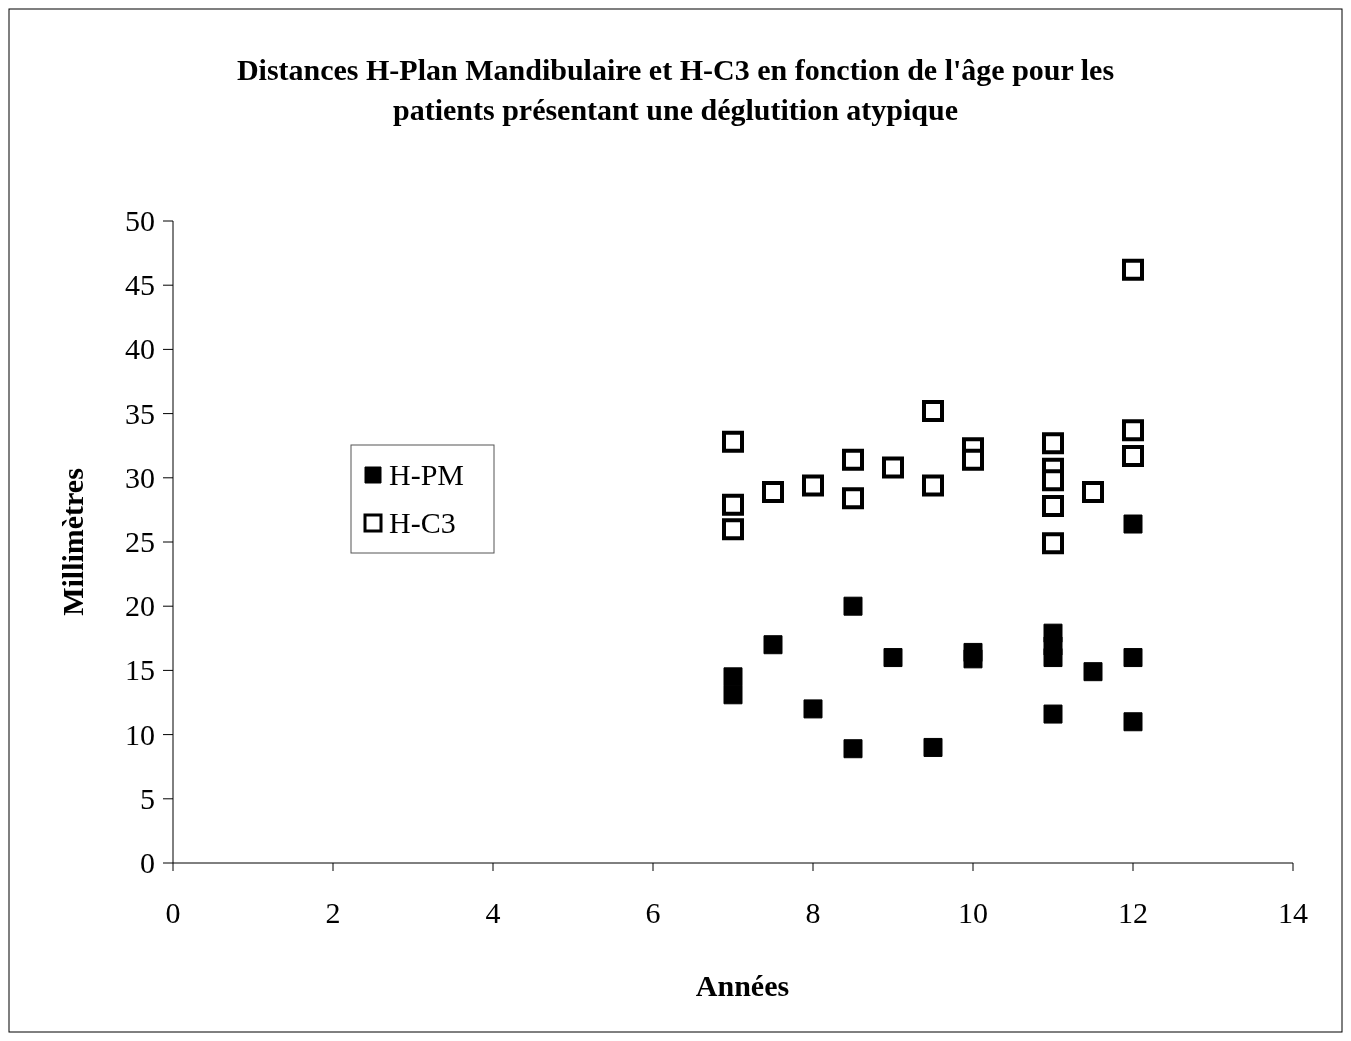 The image size is (1351, 1041). I want to click on y-tick-label: 5, so click(147, 798).